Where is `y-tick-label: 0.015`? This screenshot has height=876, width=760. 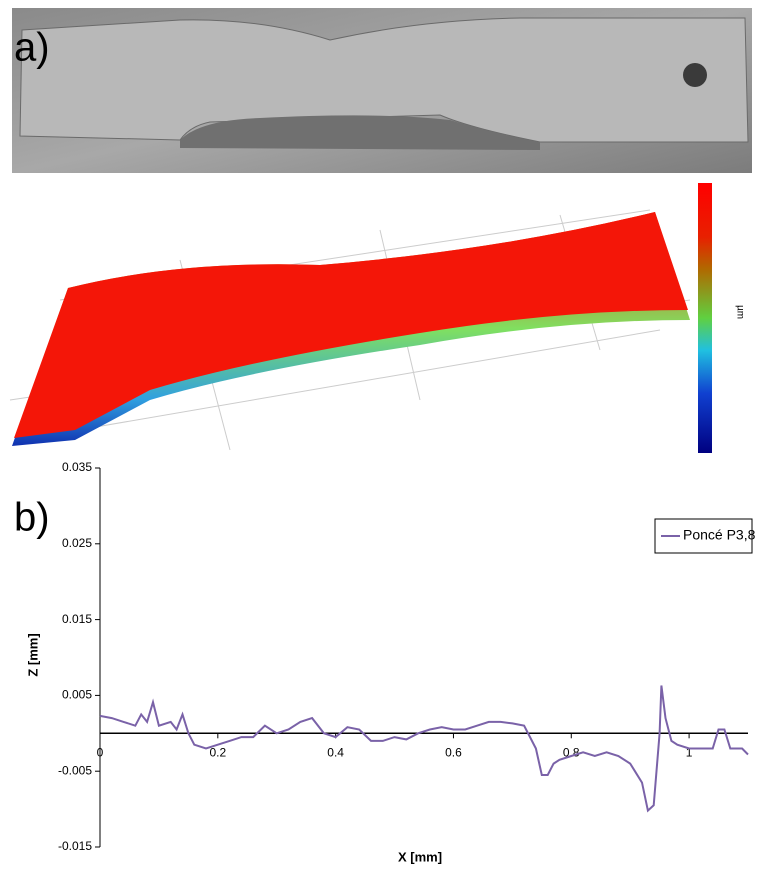 y-tick-label: 0.015 is located at coordinates (77, 619).